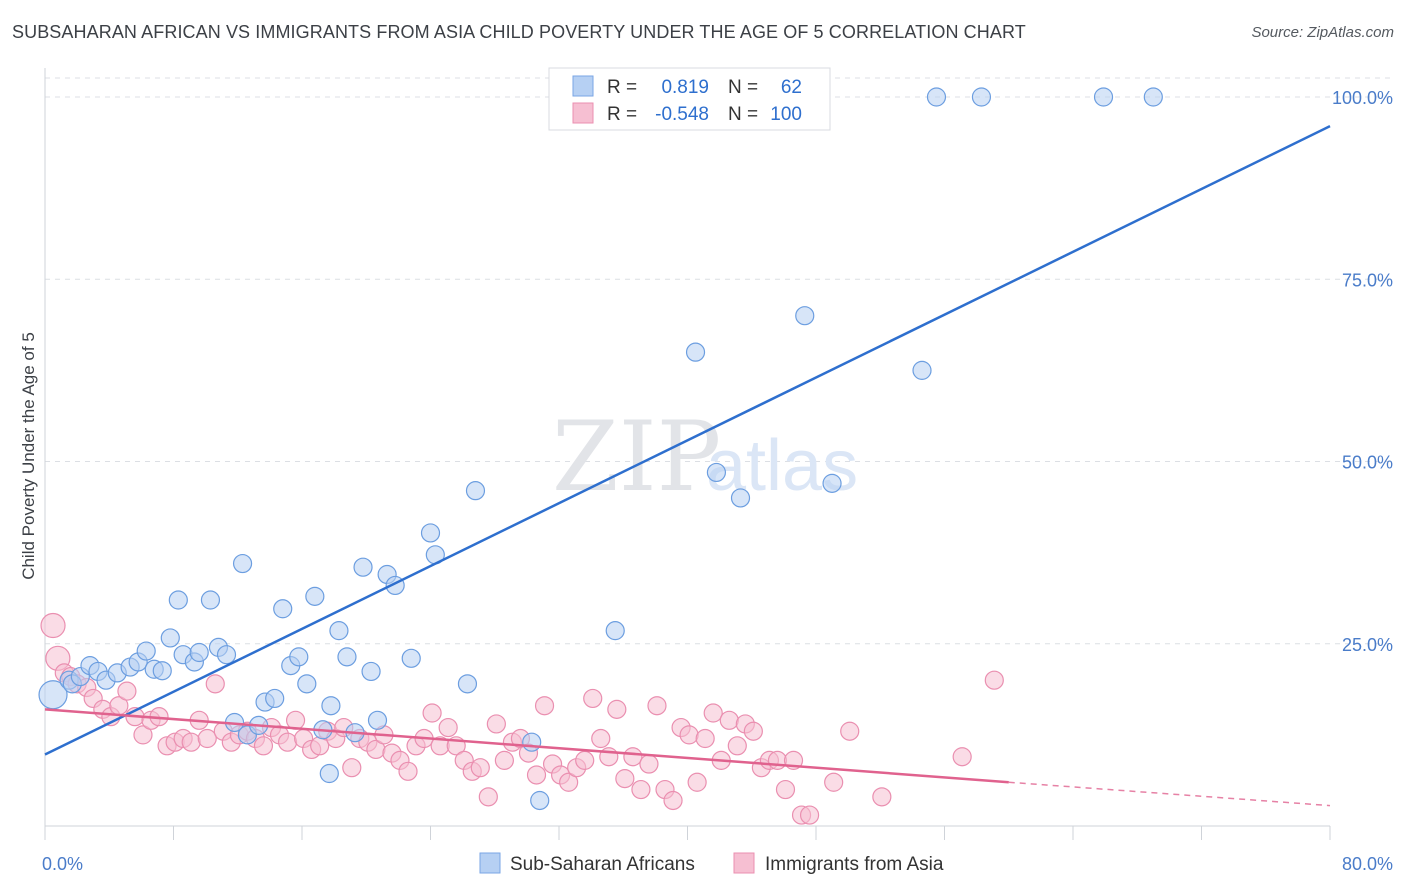  Describe the element at coordinates (622, 114) in the screenshot. I see `legend-r-label-2: R =` at that location.